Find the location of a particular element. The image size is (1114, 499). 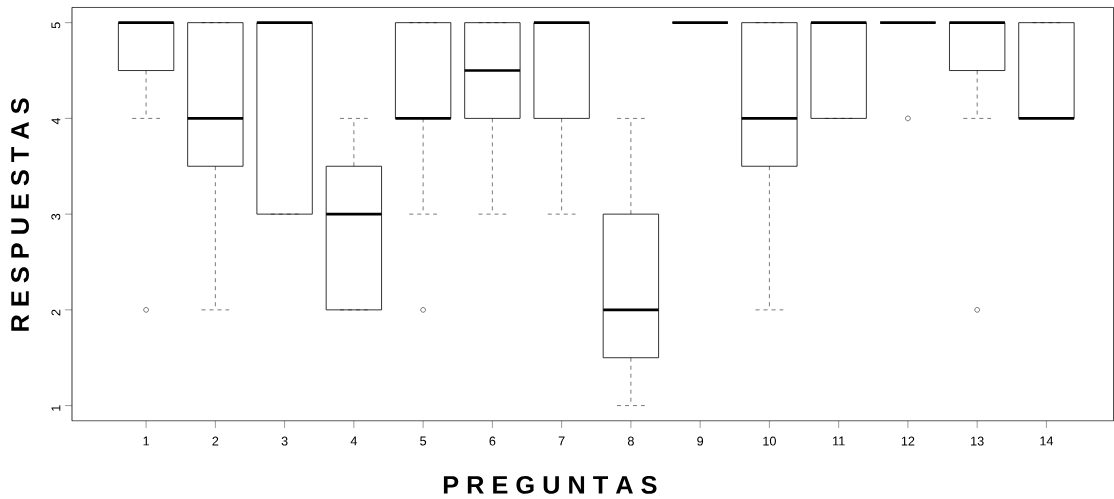

x-tick-label: 2 is located at coordinates (215, 441).